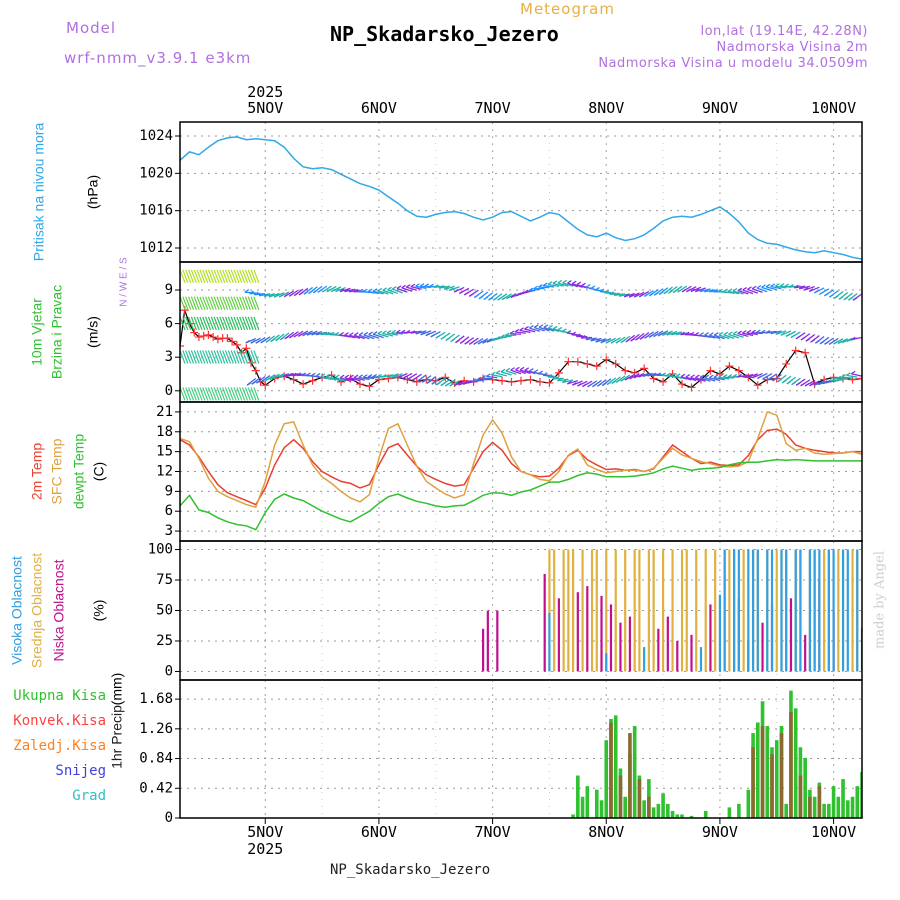 Image resolution: width=900 pixels, height=900 pixels. What do you see at coordinates (521, 749) in the screenshot?
I see `precip-frame` at bounding box center [521, 749].